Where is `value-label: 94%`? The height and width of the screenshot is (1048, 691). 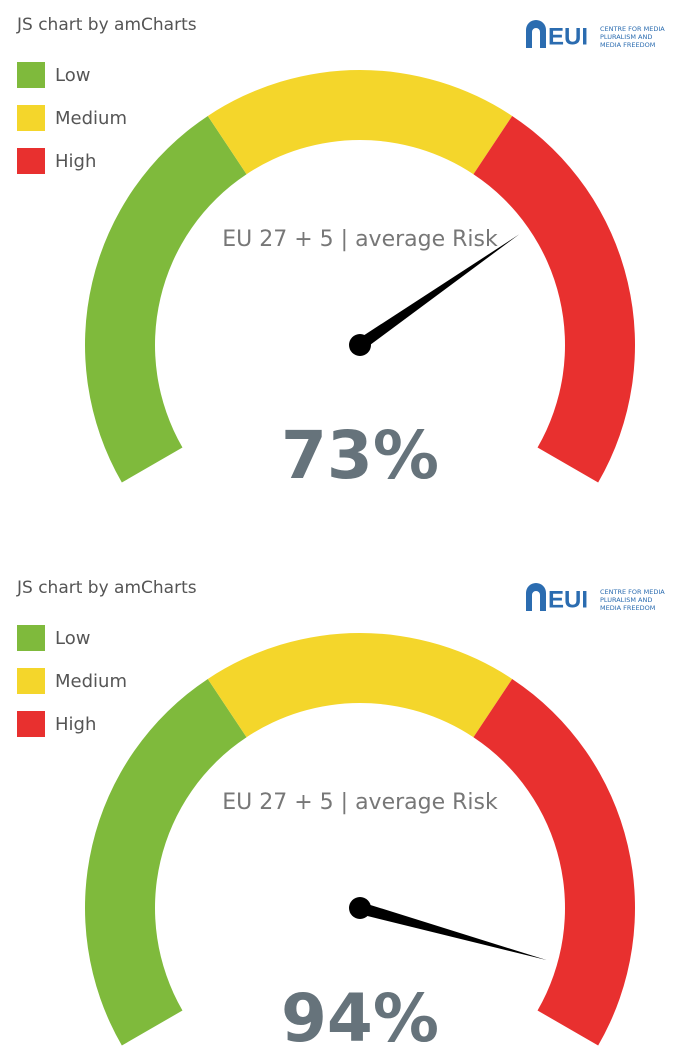
value-label: 94% is located at coordinates (360, 1014).